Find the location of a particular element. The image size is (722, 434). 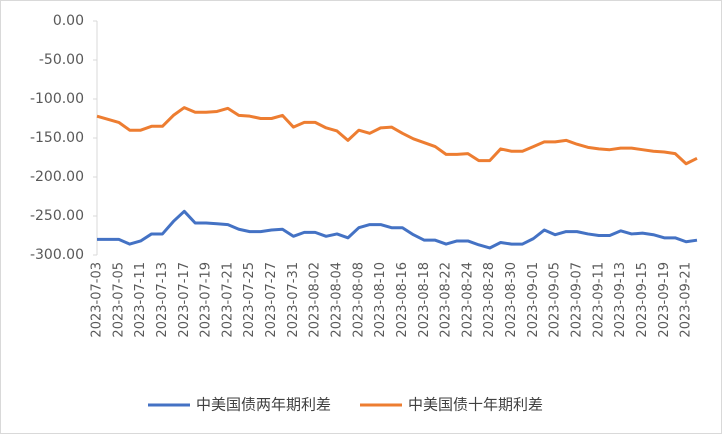

x-tick-label: 2023-08-18 is located at coordinates (424, 300).